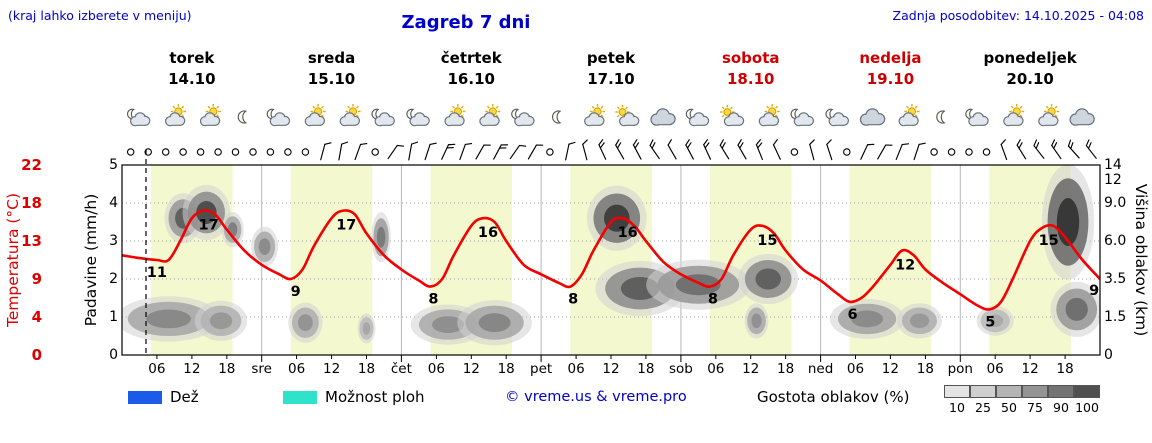 Image resolution: width=1152 pixels, height=443 pixels. What do you see at coordinates (905, 266) in the screenshot?
I see `temp-value-label: 12` at bounding box center [905, 266].